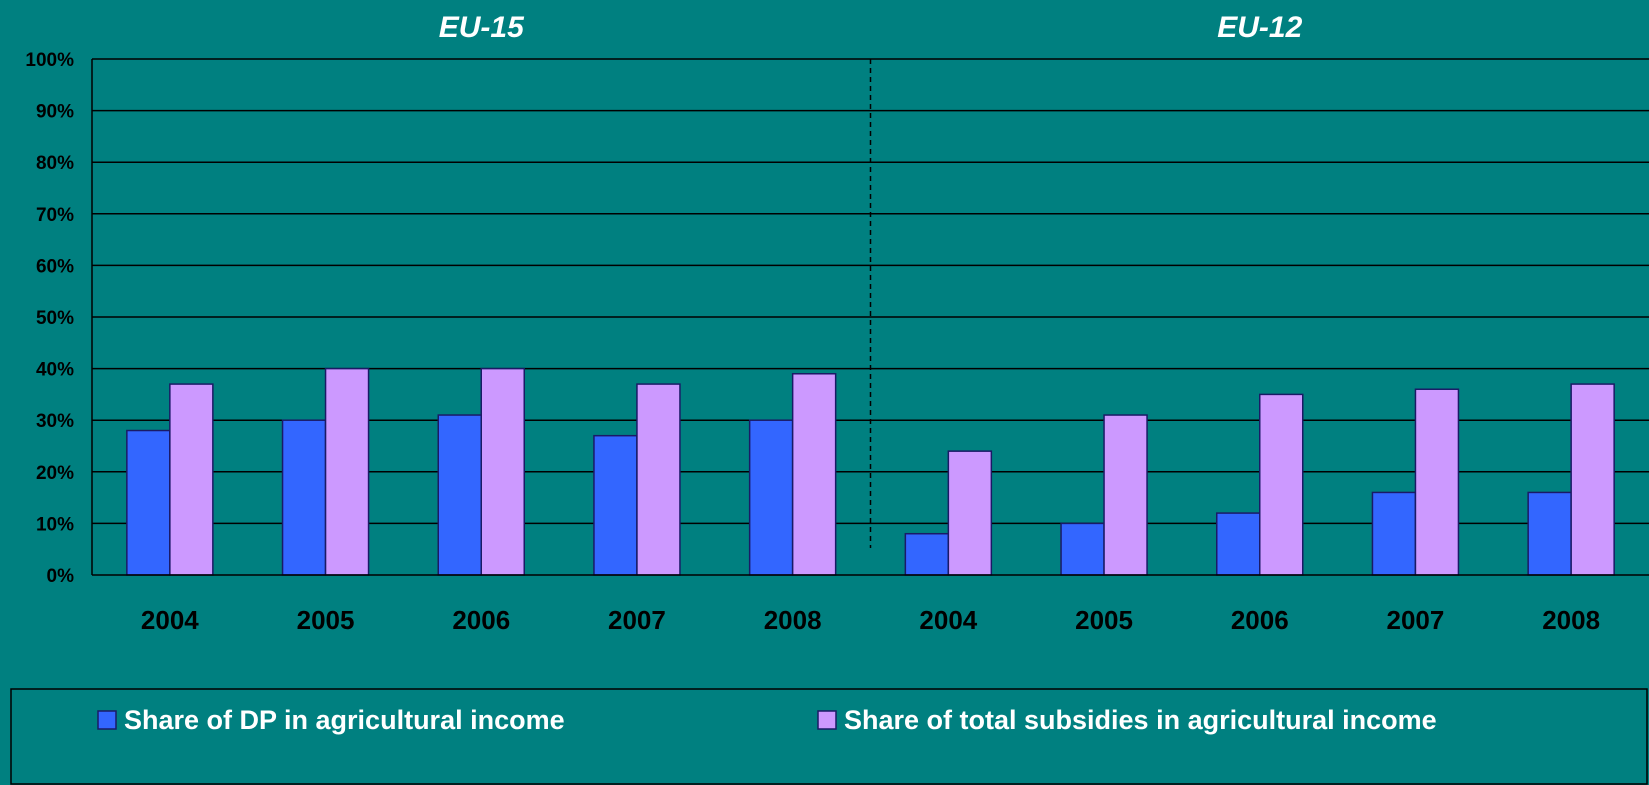 This screenshot has width=1649, height=785. Describe the element at coordinates (55, 318) in the screenshot. I see `y-tick-label: 50%` at that location.